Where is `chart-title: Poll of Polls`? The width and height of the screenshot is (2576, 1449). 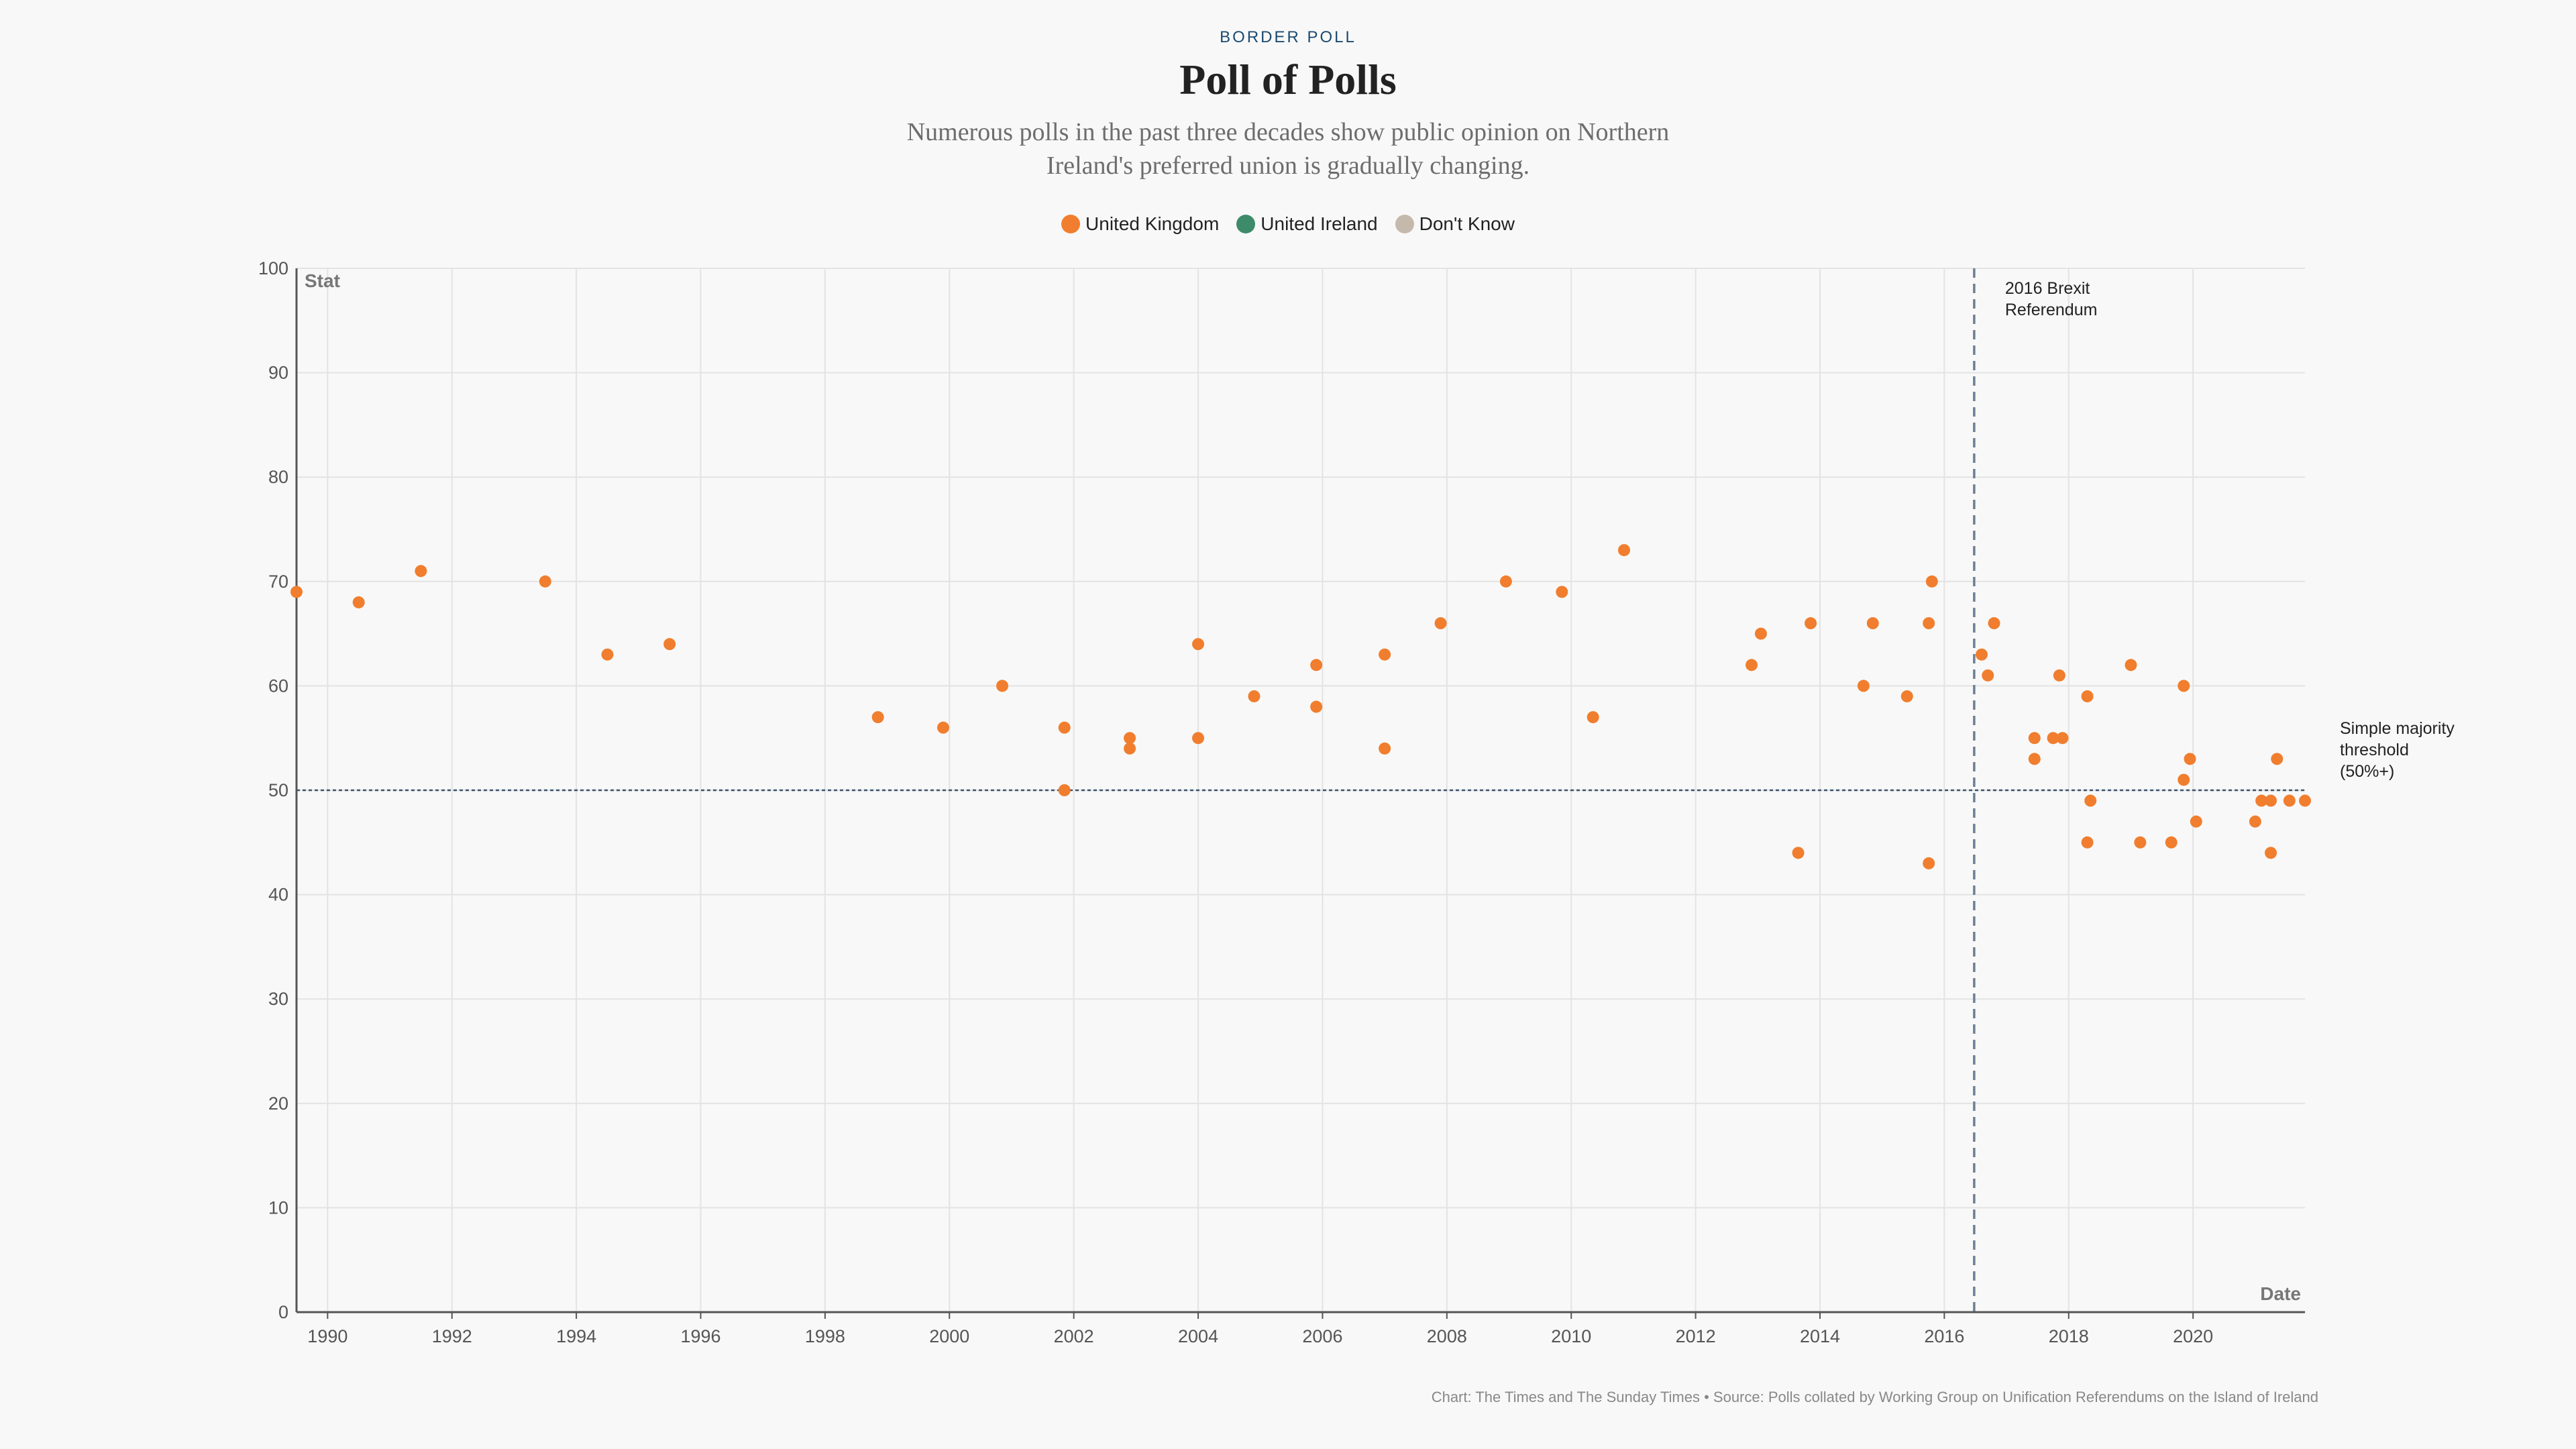 chart-title: Poll of Polls is located at coordinates (1288, 79).